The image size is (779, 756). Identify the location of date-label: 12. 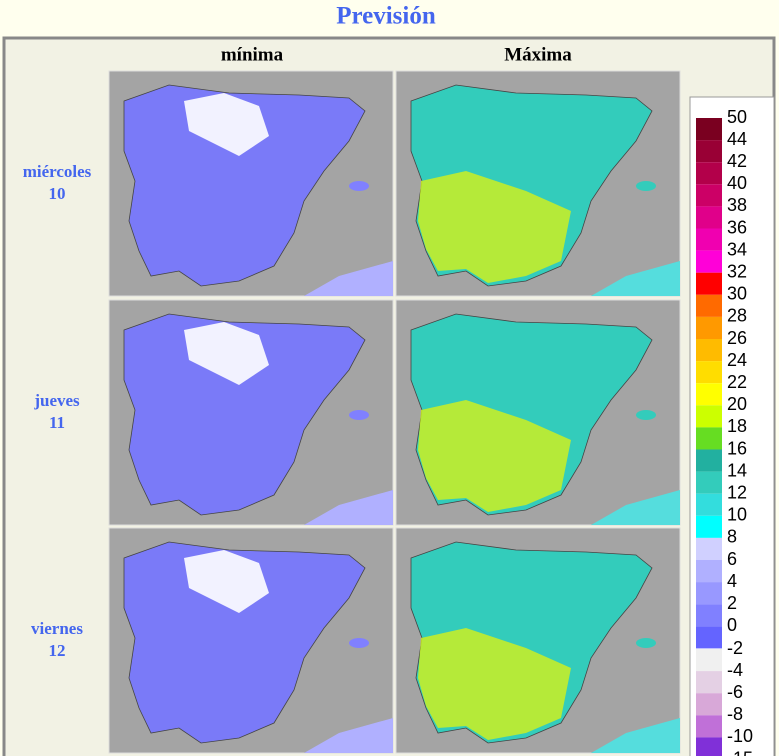
(57, 650).